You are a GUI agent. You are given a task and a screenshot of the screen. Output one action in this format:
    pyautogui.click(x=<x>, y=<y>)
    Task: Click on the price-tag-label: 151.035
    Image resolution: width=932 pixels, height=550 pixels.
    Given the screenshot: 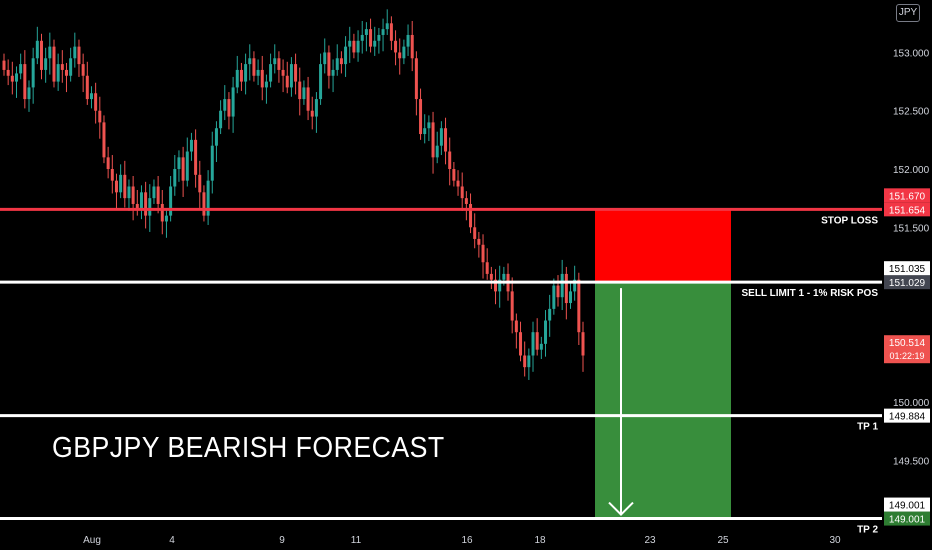 What is the action you would take?
    pyautogui.click(x=907, y=269)
    